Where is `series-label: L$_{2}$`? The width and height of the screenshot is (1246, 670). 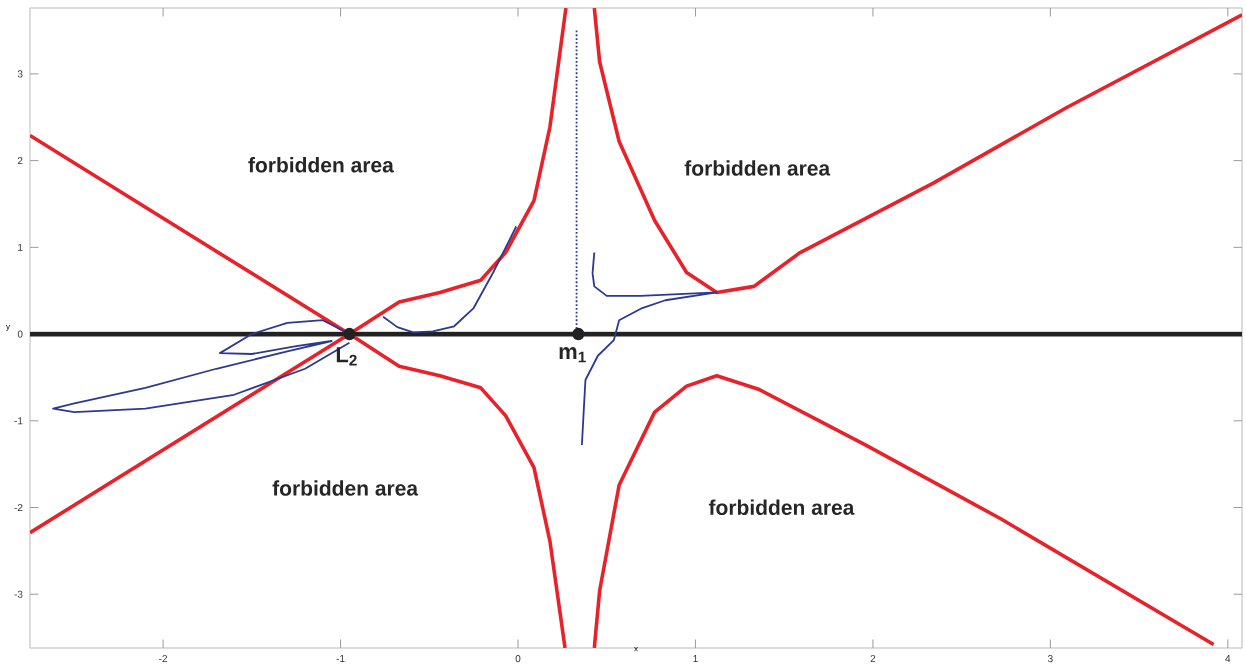 series-label: L$_{2}$ is located at coordinates (346, 356).